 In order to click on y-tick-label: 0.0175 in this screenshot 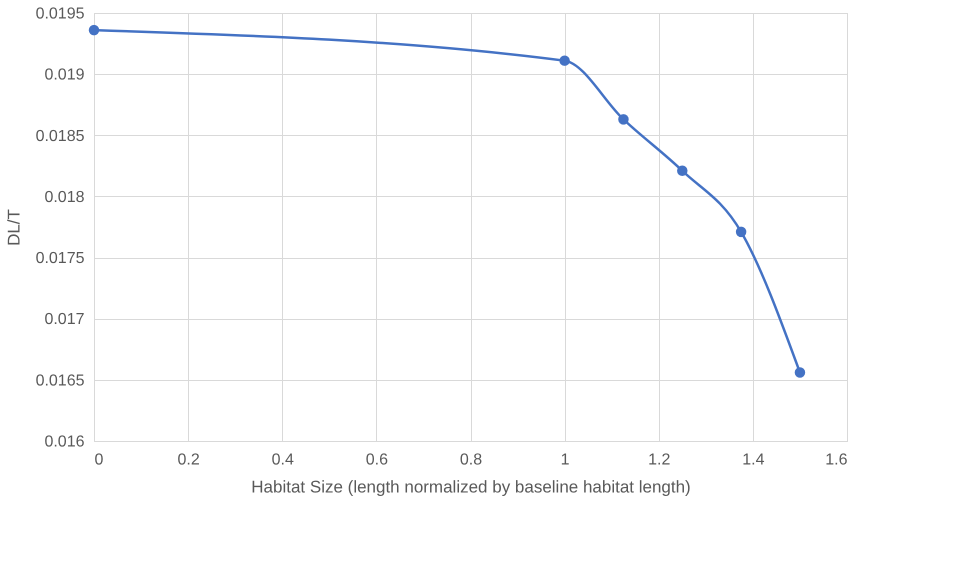, I will do `click(60, 259)`.